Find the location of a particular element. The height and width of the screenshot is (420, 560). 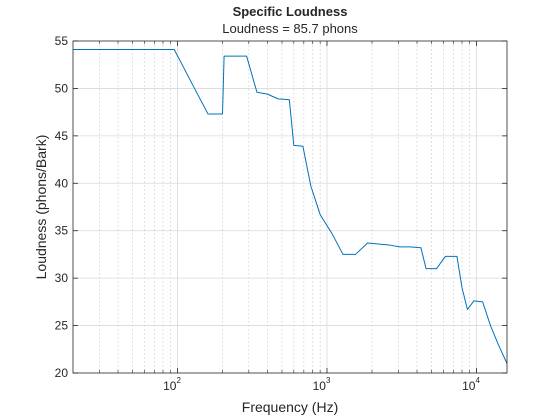

chart-subtitle: Loudness = 85.7 phons is located at coordinates (290, 28).